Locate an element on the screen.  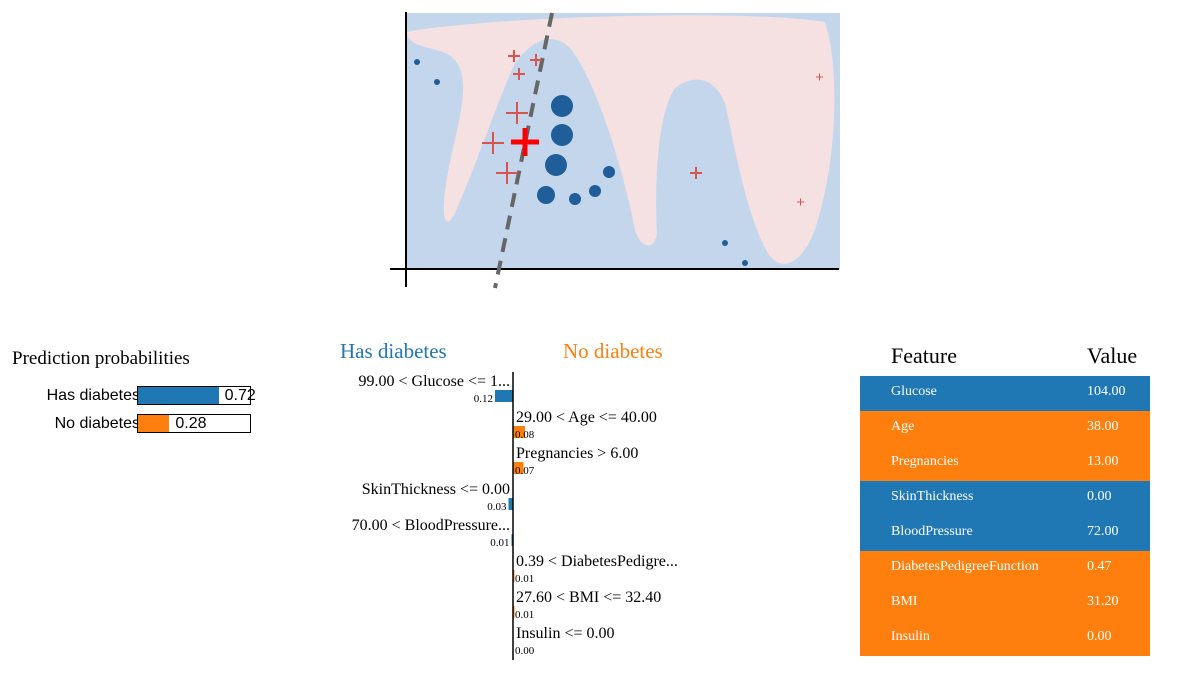
blue-points is located at coordinates (581, 162).